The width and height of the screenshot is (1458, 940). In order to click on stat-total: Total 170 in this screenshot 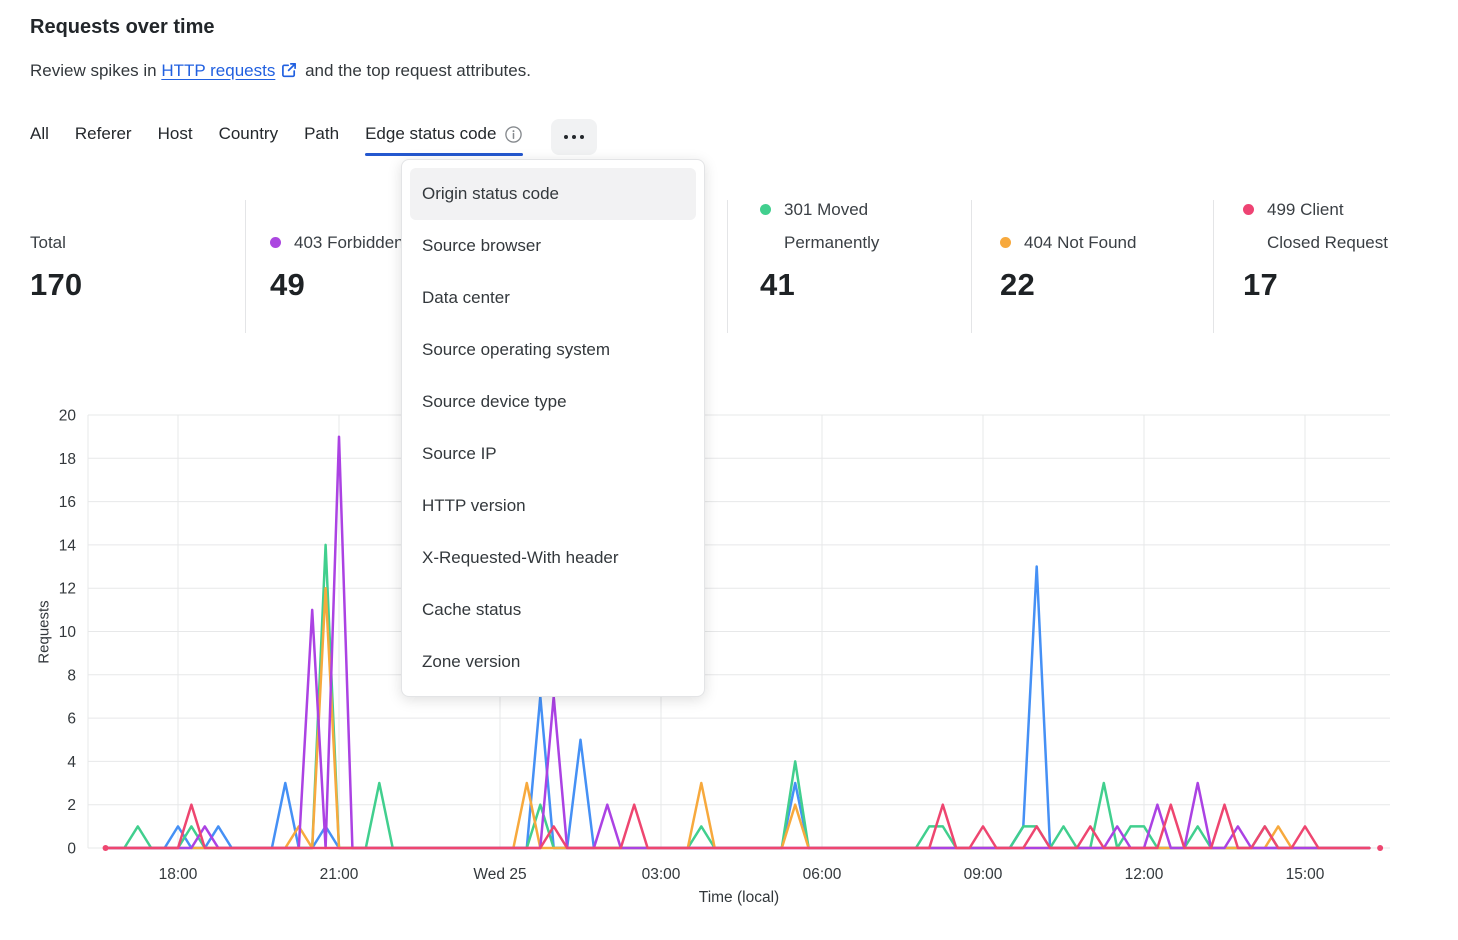, I will do `click(56, 249)`.